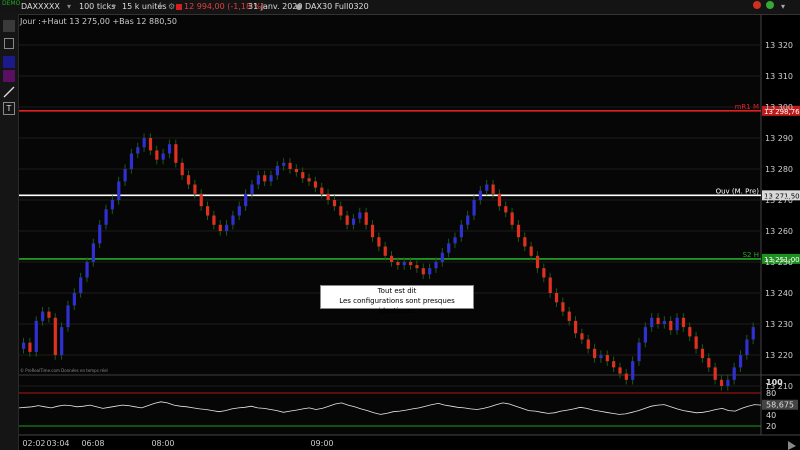 This screenshot has height=450, width=800. Describe the element at coordinates (9, 108) in the screenshot. I see `text-tool-icon: T` at that location.